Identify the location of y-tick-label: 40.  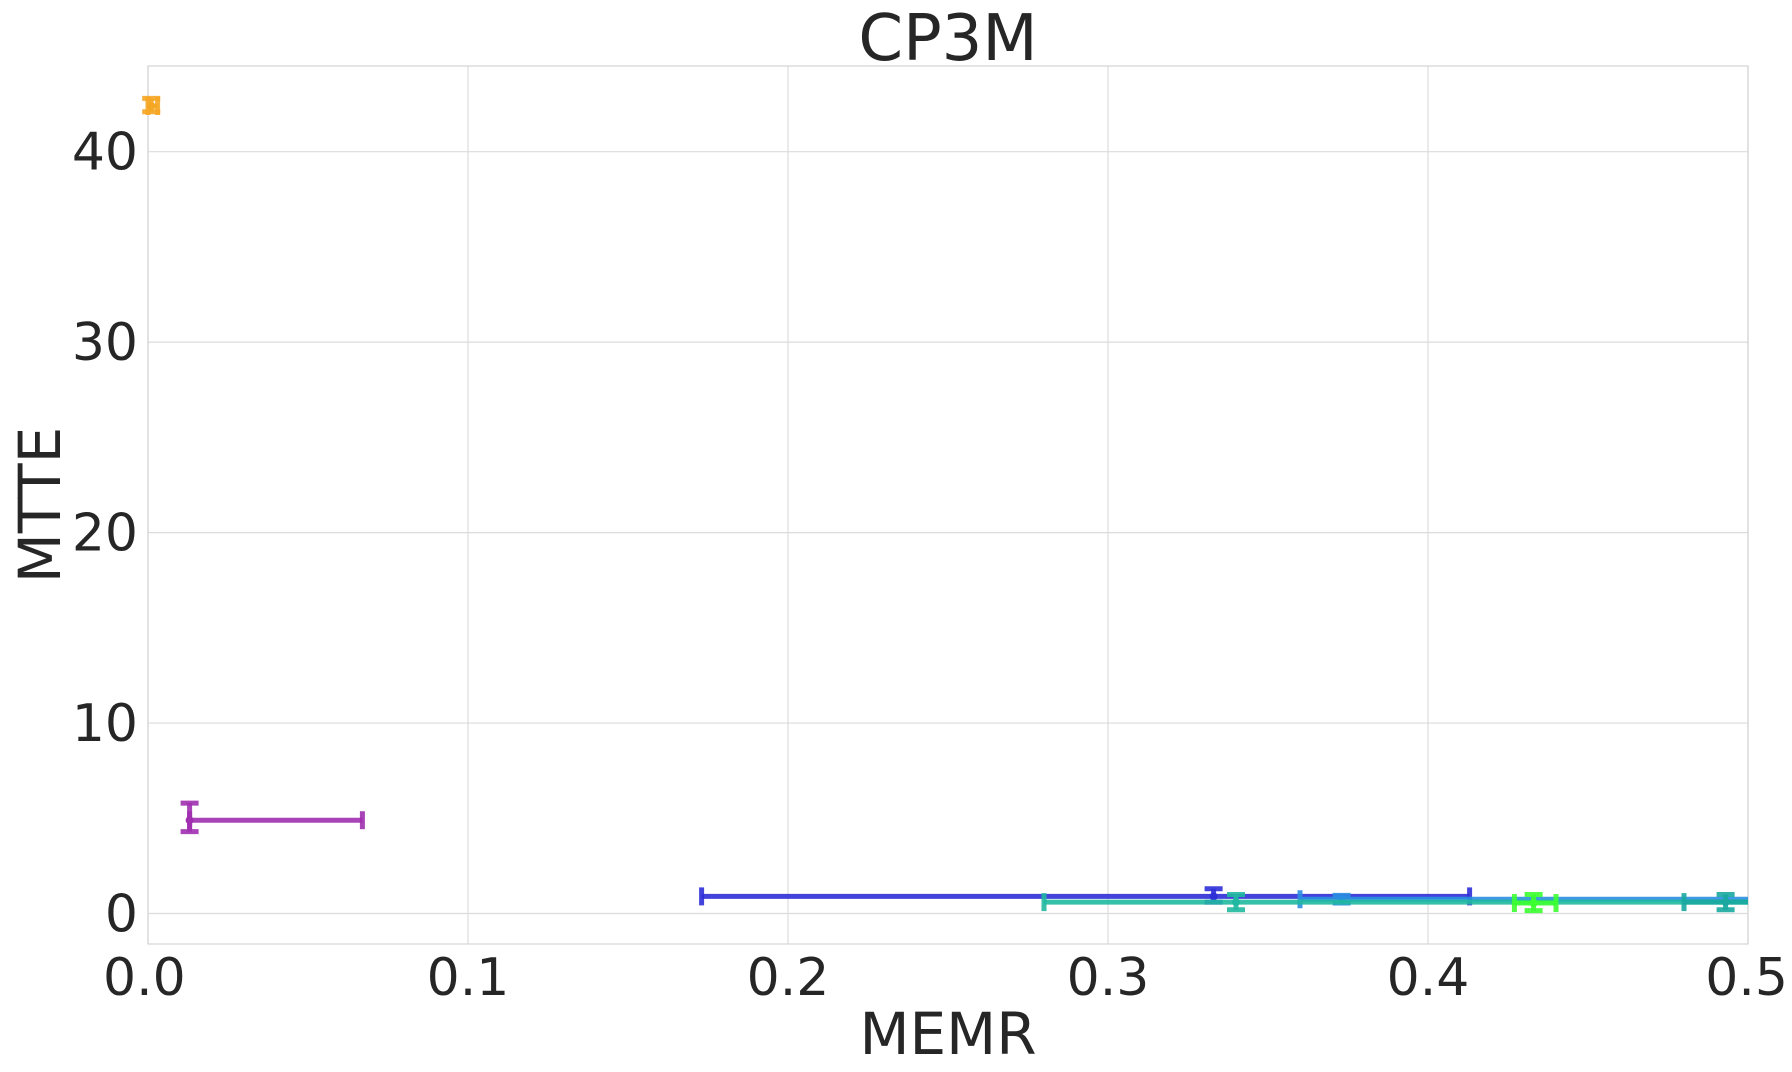
(105, 153).